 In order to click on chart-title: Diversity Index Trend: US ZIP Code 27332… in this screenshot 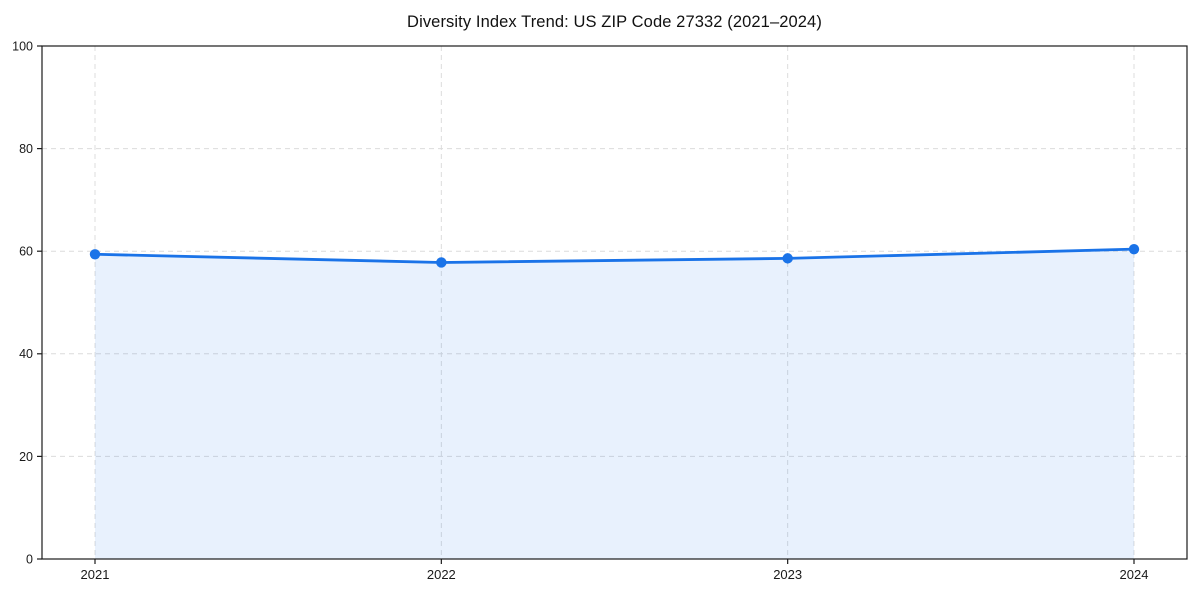, I will do `click(614, 22)`.